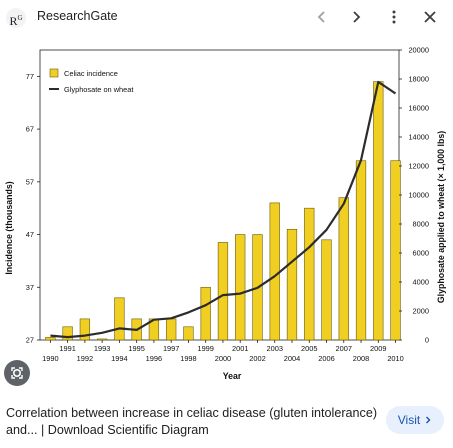 Image resolution: width=453 pixels, height=448 pixels. Describe the element at coordinates (119, 319) in the screenshot. I see `bar-1994` at that location.